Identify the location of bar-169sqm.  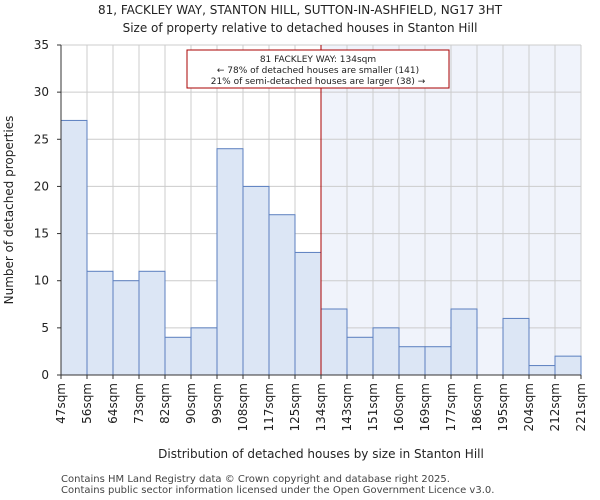
(438, 361).